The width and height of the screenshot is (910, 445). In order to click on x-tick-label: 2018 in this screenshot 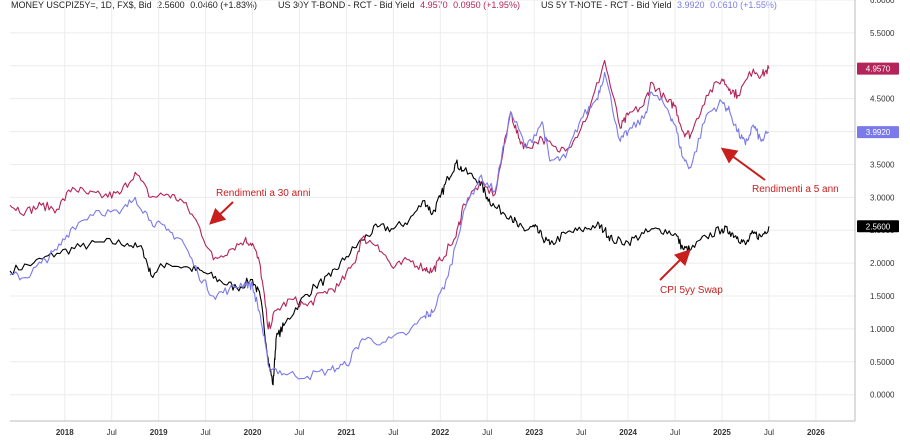, I will do `click(65, 432)`.